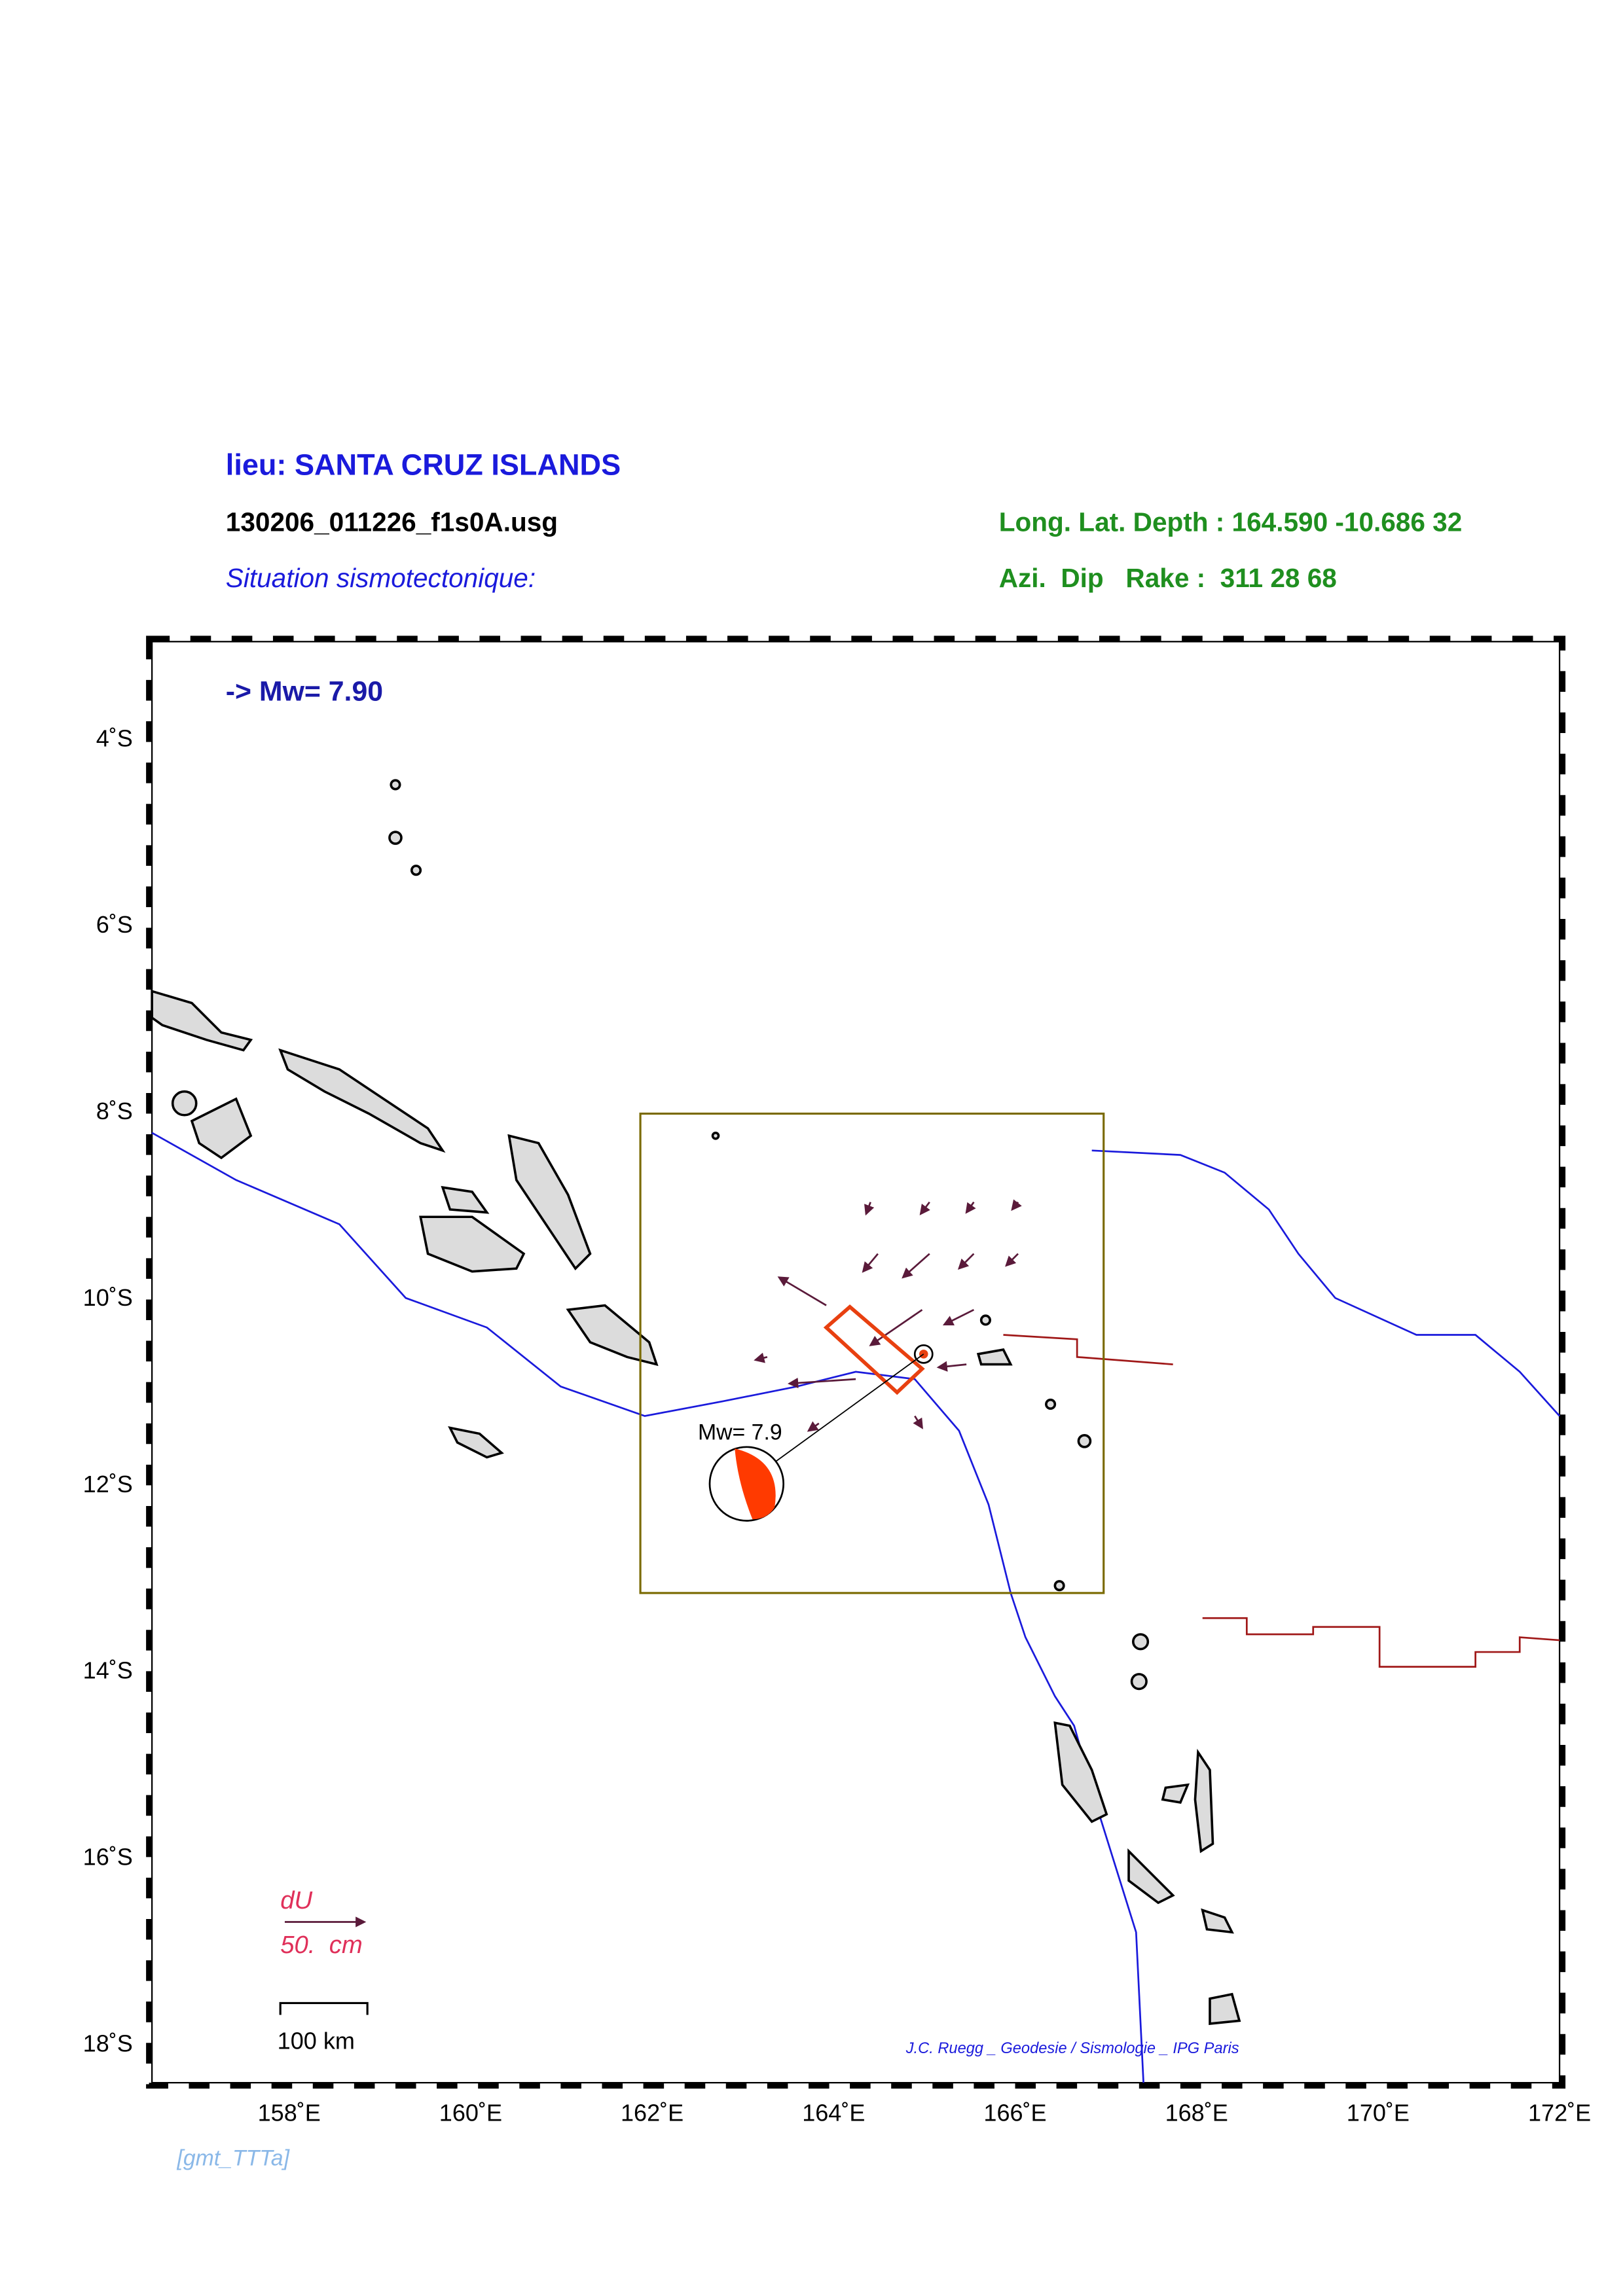  What do you see at coordinates (114, 738) in the screenshot?
I see `lat-tick-label: 4˚S` at bounding box center [114, 738].